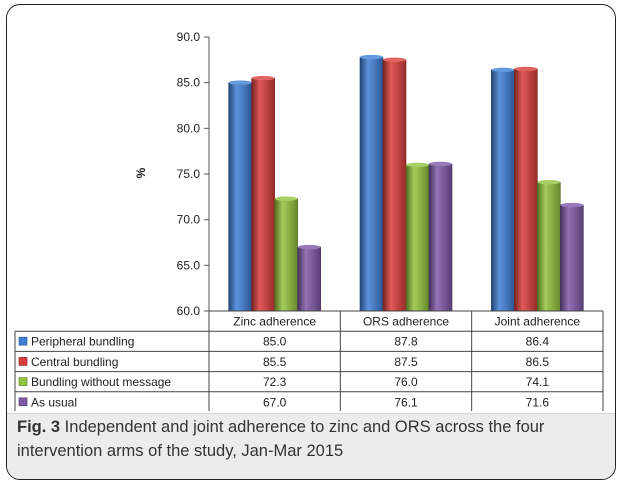 The width and height of the screenshot is (624, 488). I want to click on category-label: Joint adherence, so click(538, 322).